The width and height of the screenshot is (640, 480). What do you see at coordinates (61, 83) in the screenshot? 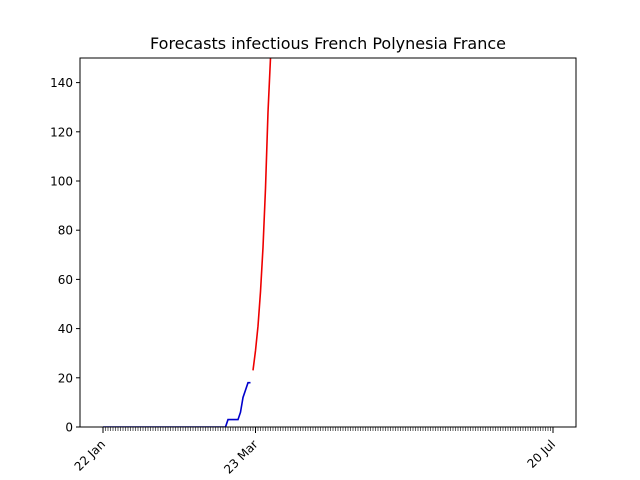
I see `y-tick-label: 140` at bounding box center [61, 83].